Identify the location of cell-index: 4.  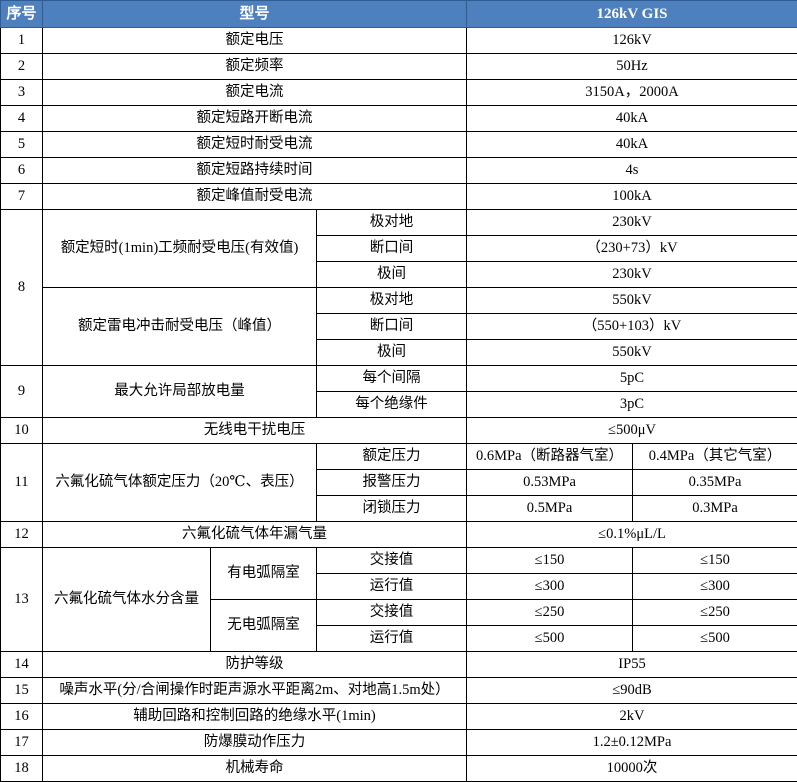
(22, 119).